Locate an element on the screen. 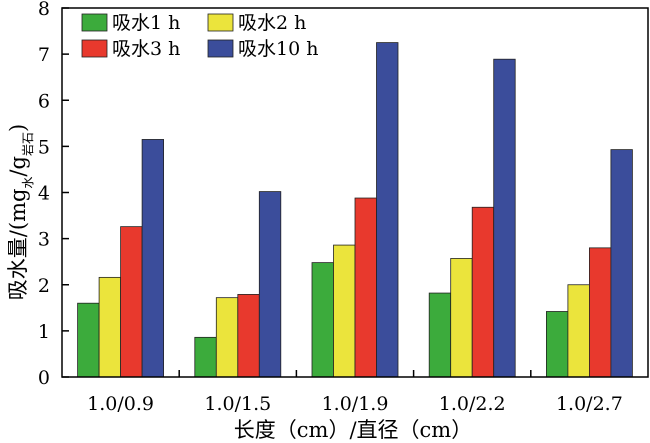 This screenshot has width=650, height=443. y-axis-label: 吸水量/(mg水/g岩石) is located at coordinates (20, 212).